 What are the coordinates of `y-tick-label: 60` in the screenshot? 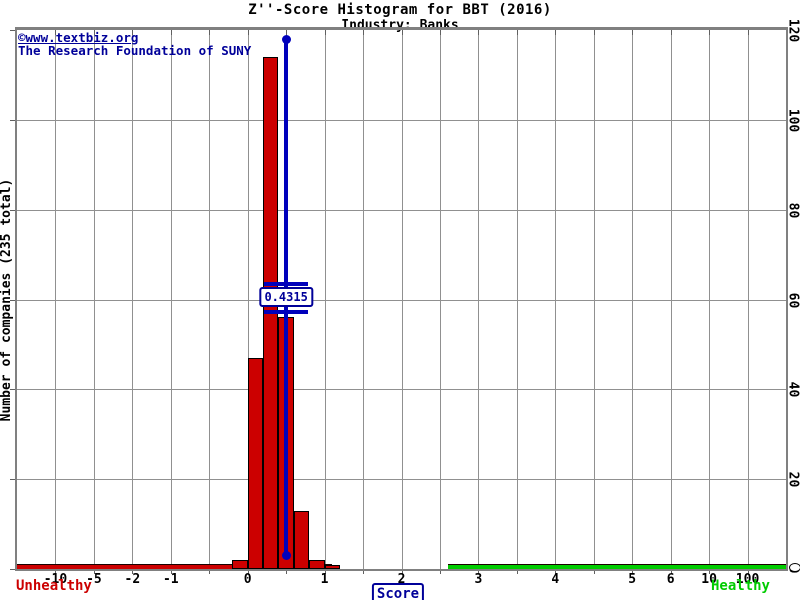 It's located at (792, 300).